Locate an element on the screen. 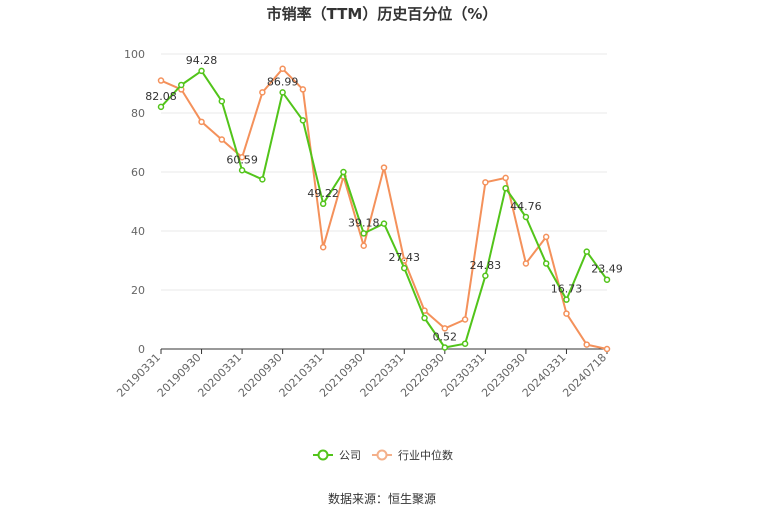 This screenshot has width=765, height=517. legend-label-industry-median: 行业中位数 is located at coordinates (425, 455).